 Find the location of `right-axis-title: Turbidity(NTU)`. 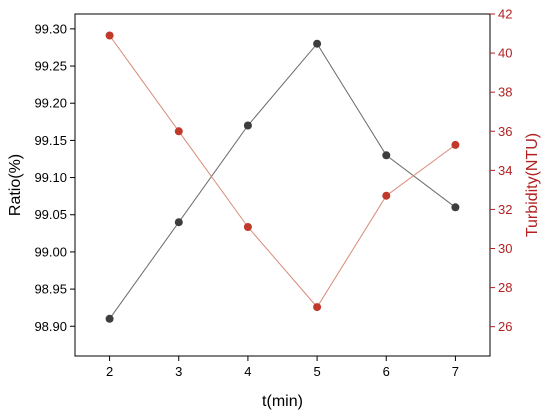

right-axis-title: Turbidity(NTU) is located at coordinates (532, 185).